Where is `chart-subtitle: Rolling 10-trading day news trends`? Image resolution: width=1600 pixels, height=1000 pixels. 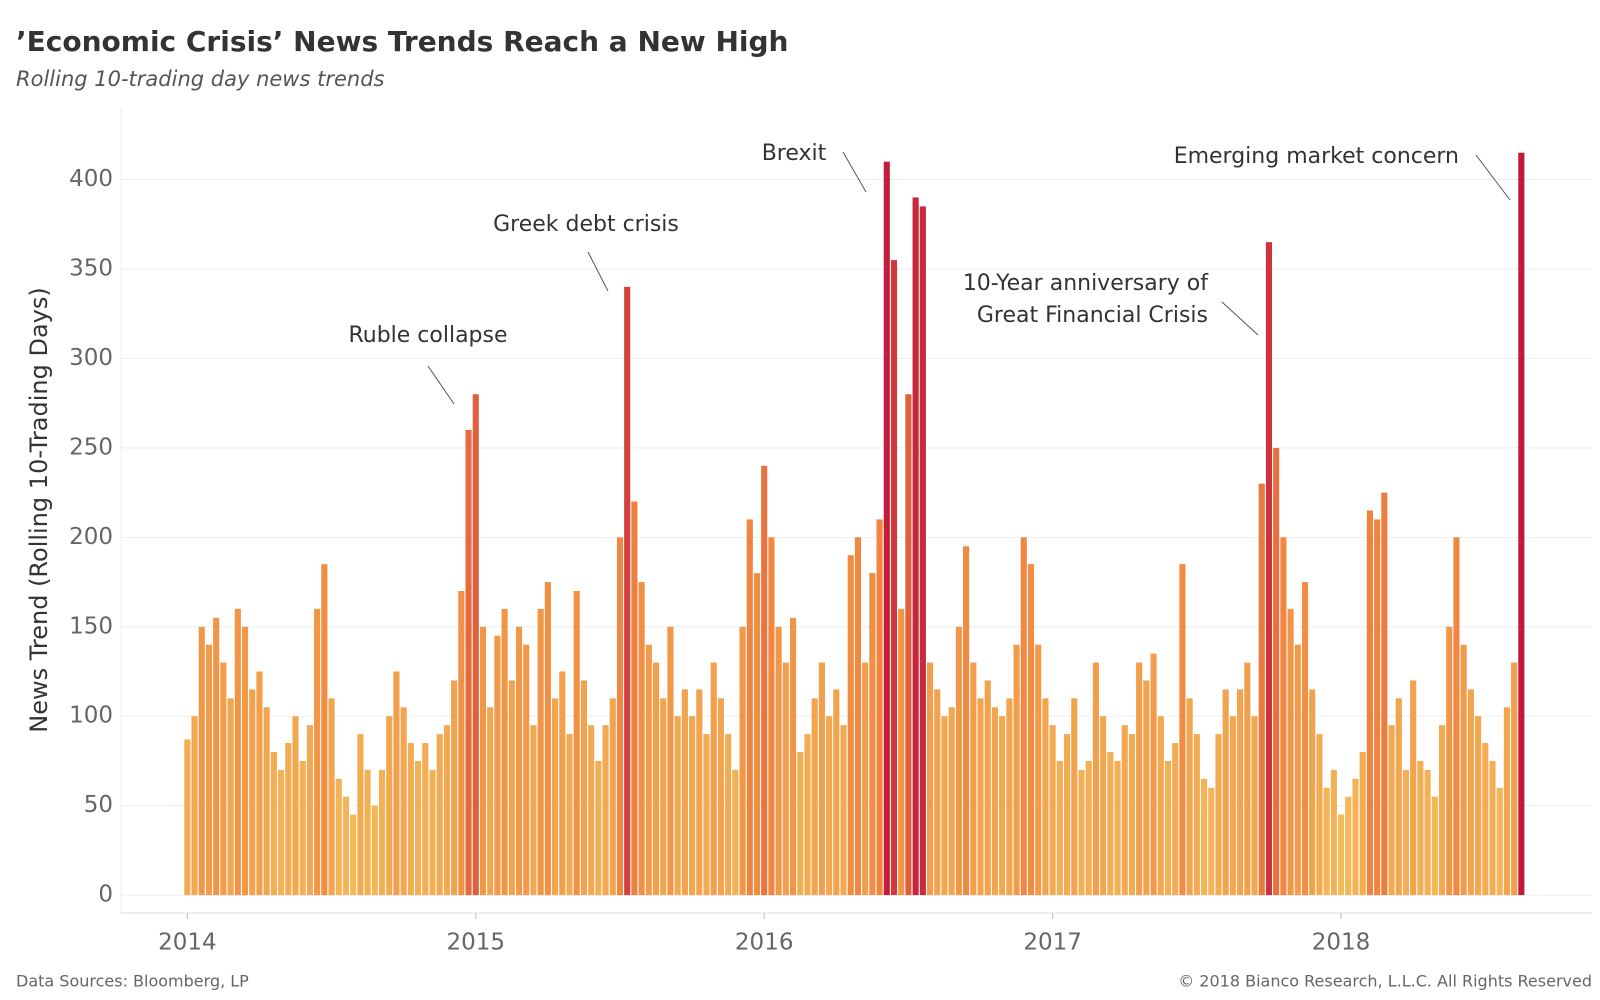
chart-subtitle: Rolling 10-trading day news trends is located at coordinates (200, 79).